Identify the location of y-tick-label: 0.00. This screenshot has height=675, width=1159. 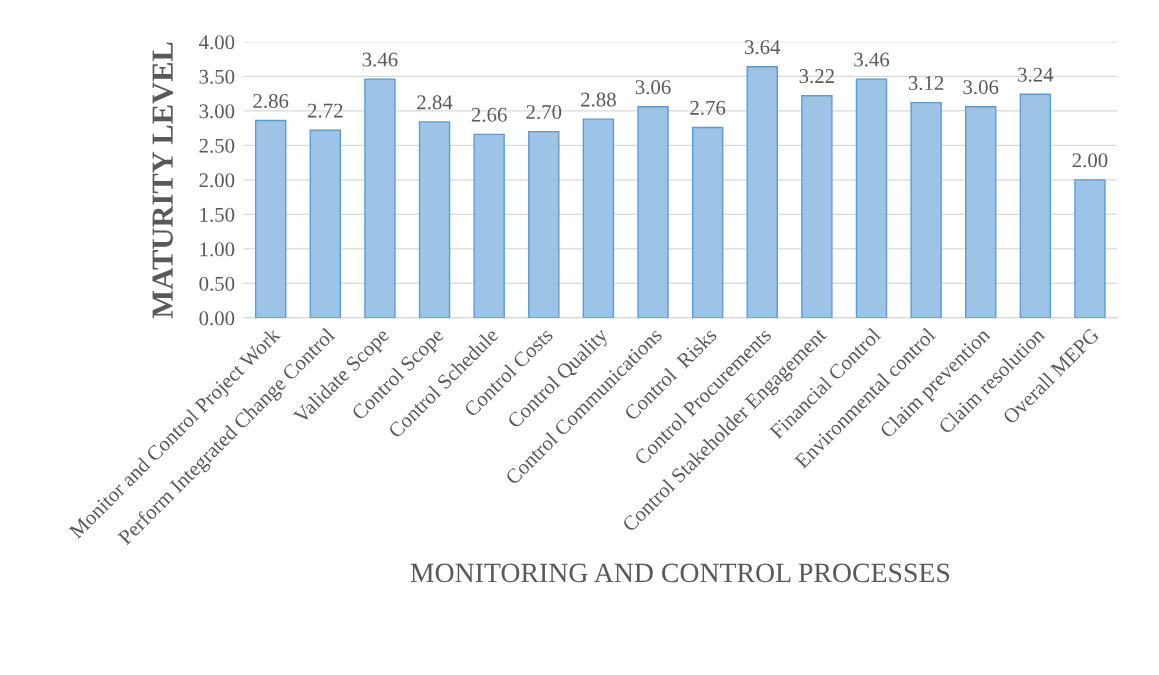
(217, 318).